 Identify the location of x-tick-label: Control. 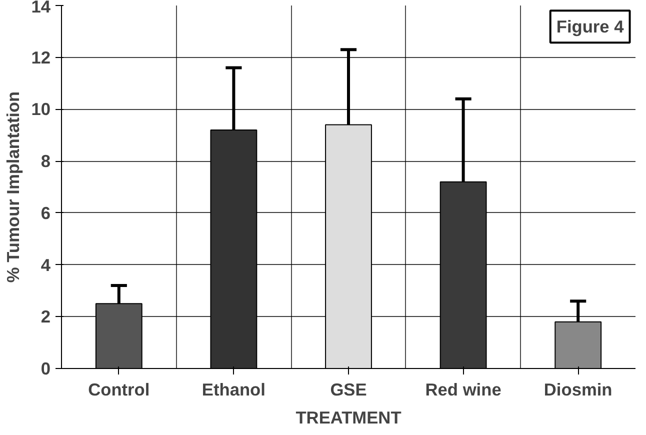
(119, 390).